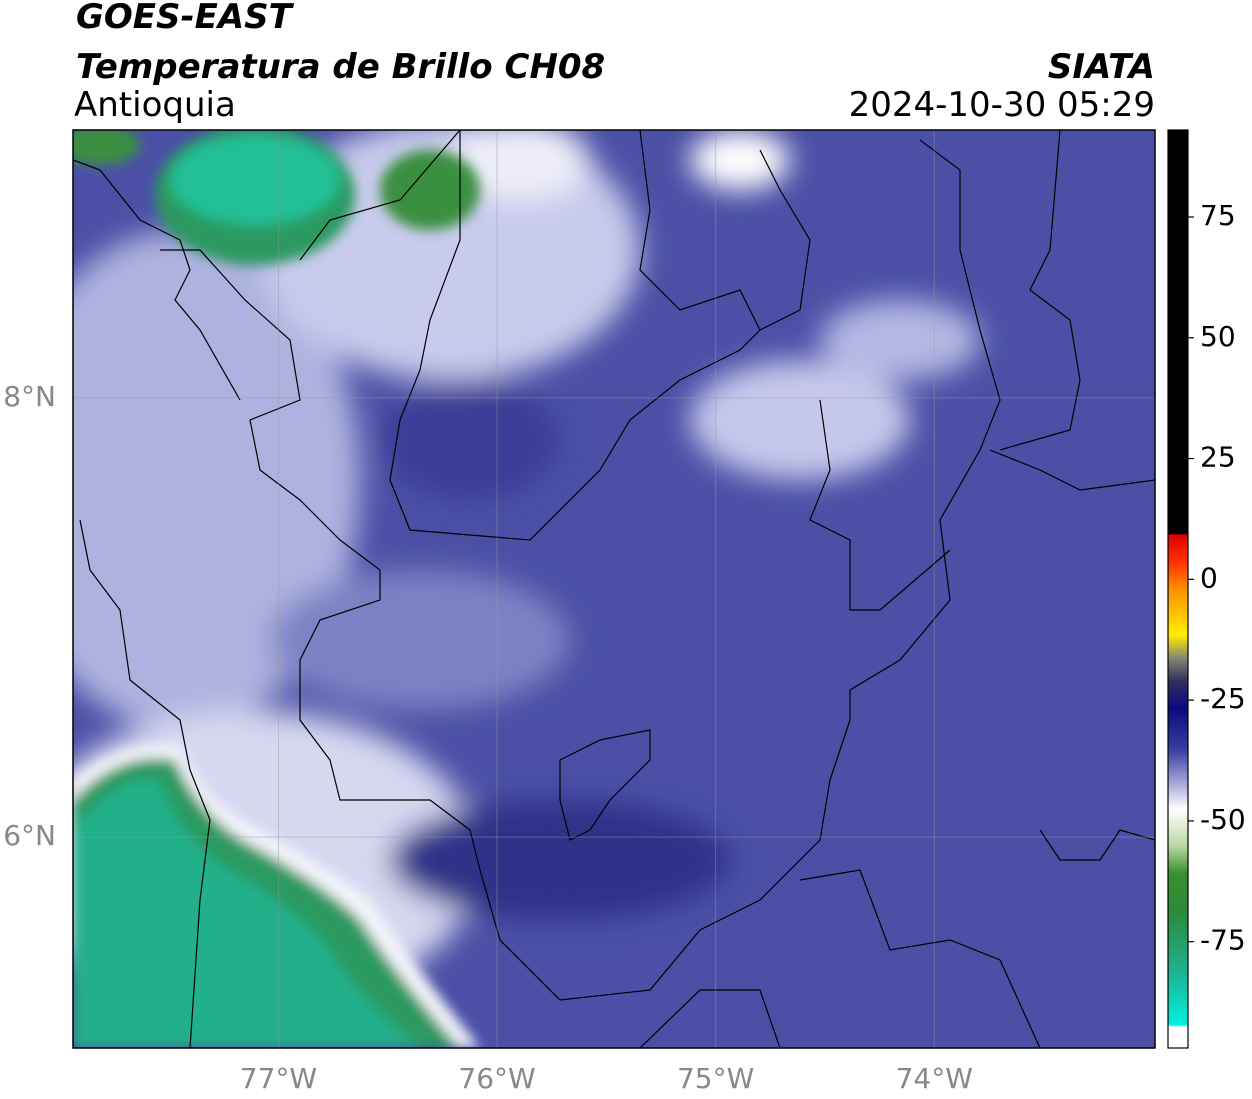 The image size is (1252, 1099). I want to click on subtitle: Temperatura de Brillo CH08, so click(340, 67).